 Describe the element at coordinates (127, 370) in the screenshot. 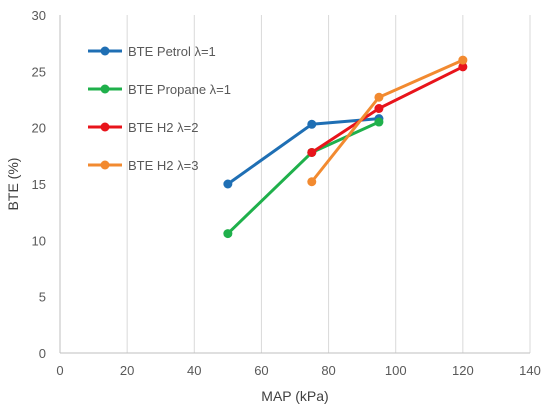

I see `x-tick-label: 20` at that location.